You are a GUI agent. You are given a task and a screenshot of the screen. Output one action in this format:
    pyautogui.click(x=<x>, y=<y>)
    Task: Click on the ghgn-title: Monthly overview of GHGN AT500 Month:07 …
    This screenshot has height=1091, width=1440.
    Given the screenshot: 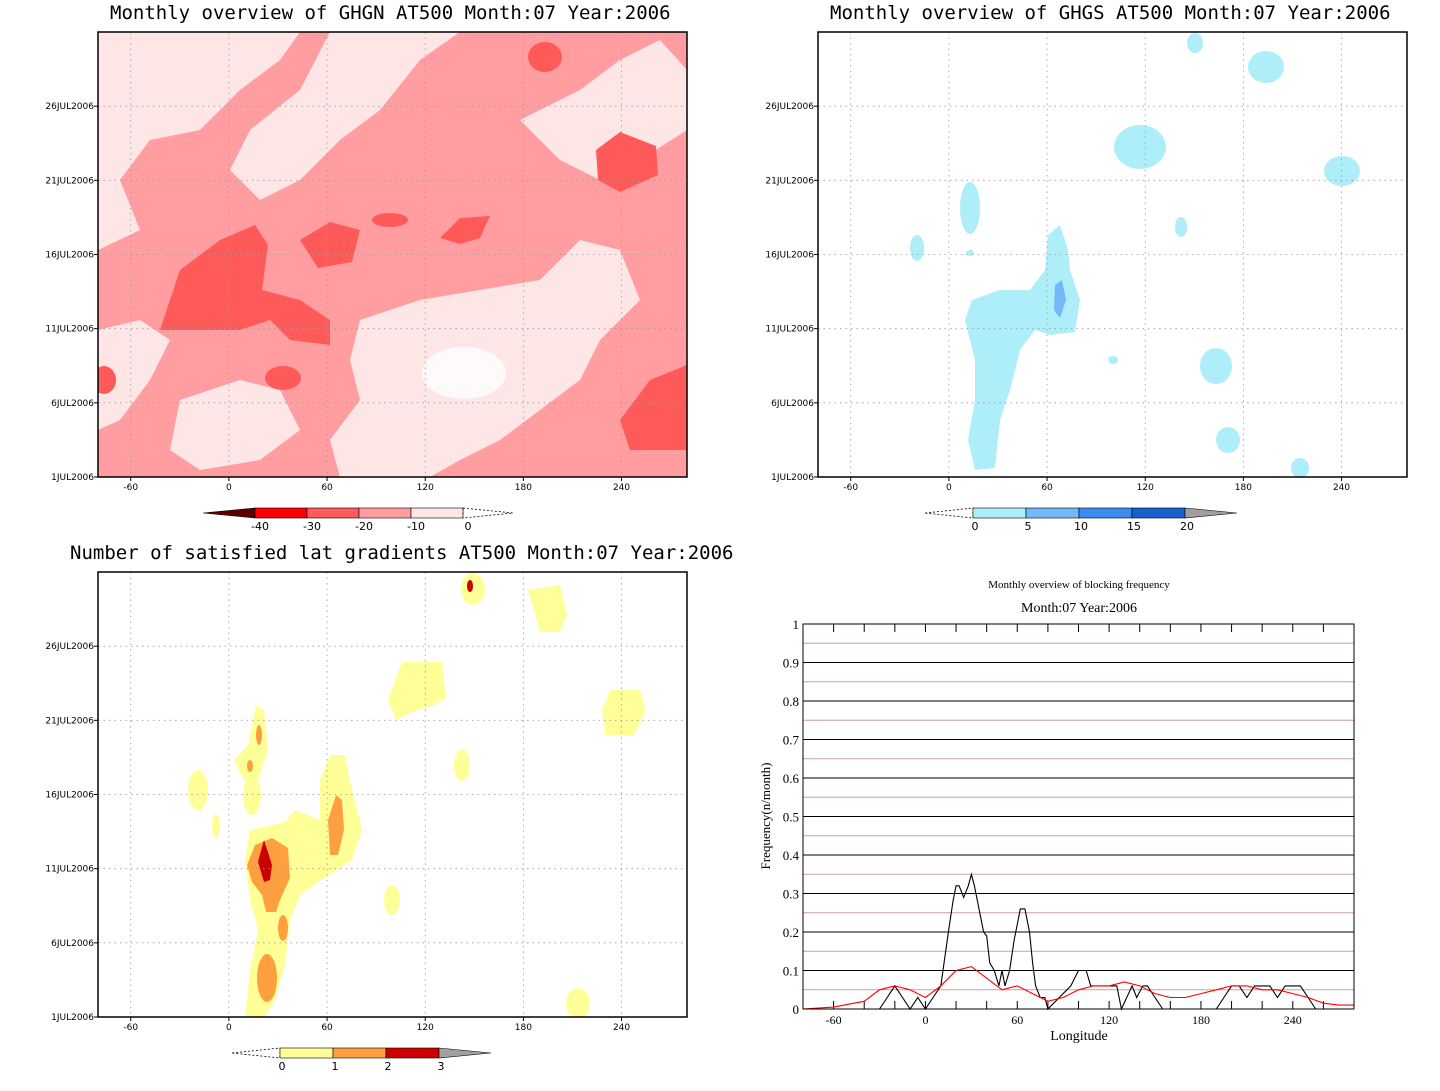 What is the action you would take?
    pyautogui.click(x=390, y=13)
    